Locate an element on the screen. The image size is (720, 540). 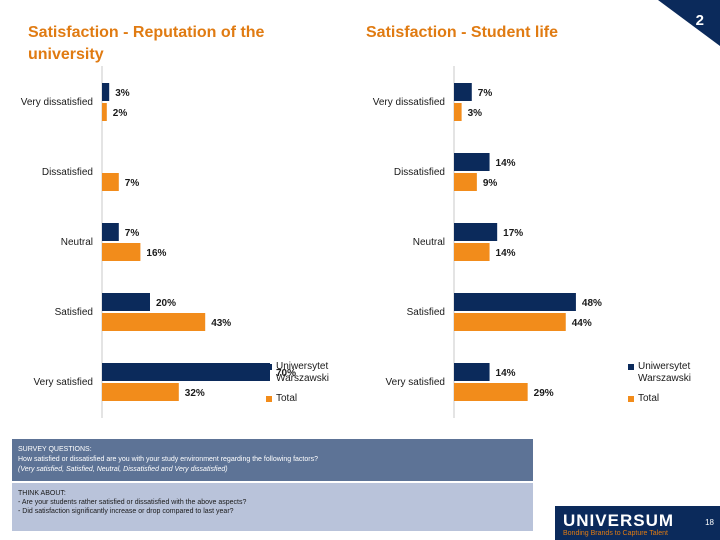
legend-label-total-2: Total is located at coordinates (649, 398).